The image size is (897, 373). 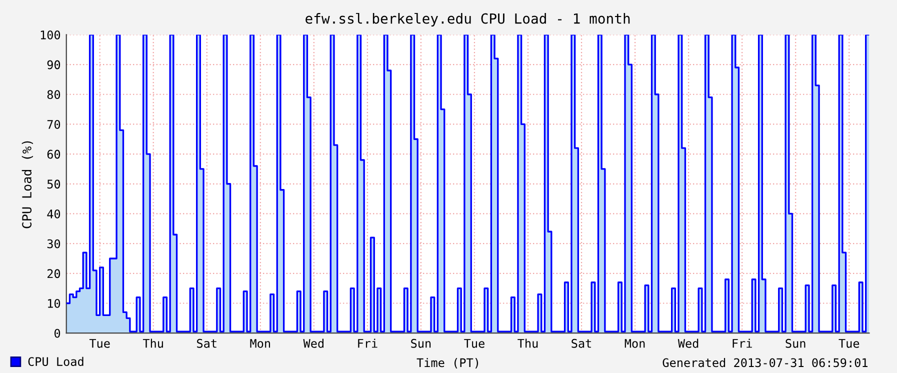 What do you see at coordinates (53, 243) in the screenshot?
I see `y-tick-label: 30` at bounding box center [53, 243].